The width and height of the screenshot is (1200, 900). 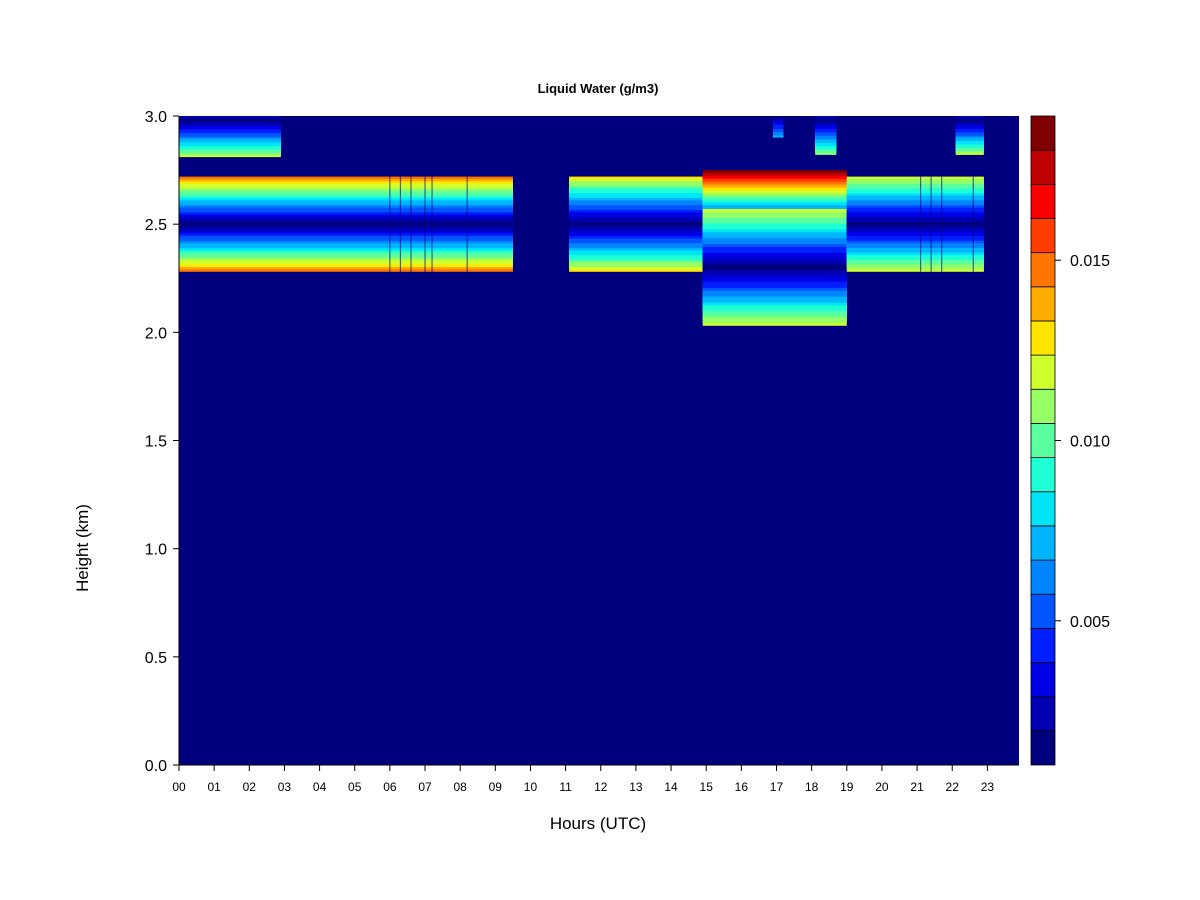 What do you see at coordinates (1090, 622) in the screenshot?
I see `colorbar-tick-label: 0.005` at bounding box center [1090, 622].